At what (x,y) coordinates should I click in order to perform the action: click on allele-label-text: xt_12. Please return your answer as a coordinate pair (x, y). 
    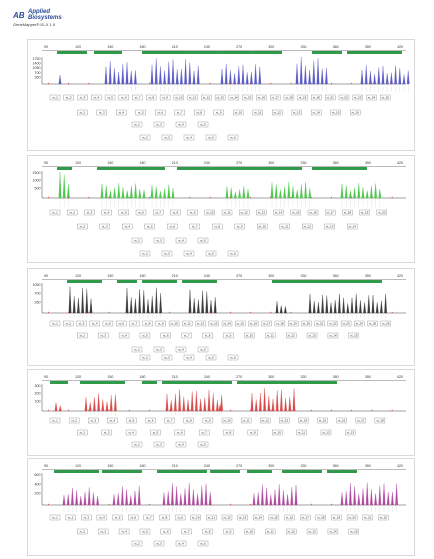
    Looking at the image, I should click on (291, 532).